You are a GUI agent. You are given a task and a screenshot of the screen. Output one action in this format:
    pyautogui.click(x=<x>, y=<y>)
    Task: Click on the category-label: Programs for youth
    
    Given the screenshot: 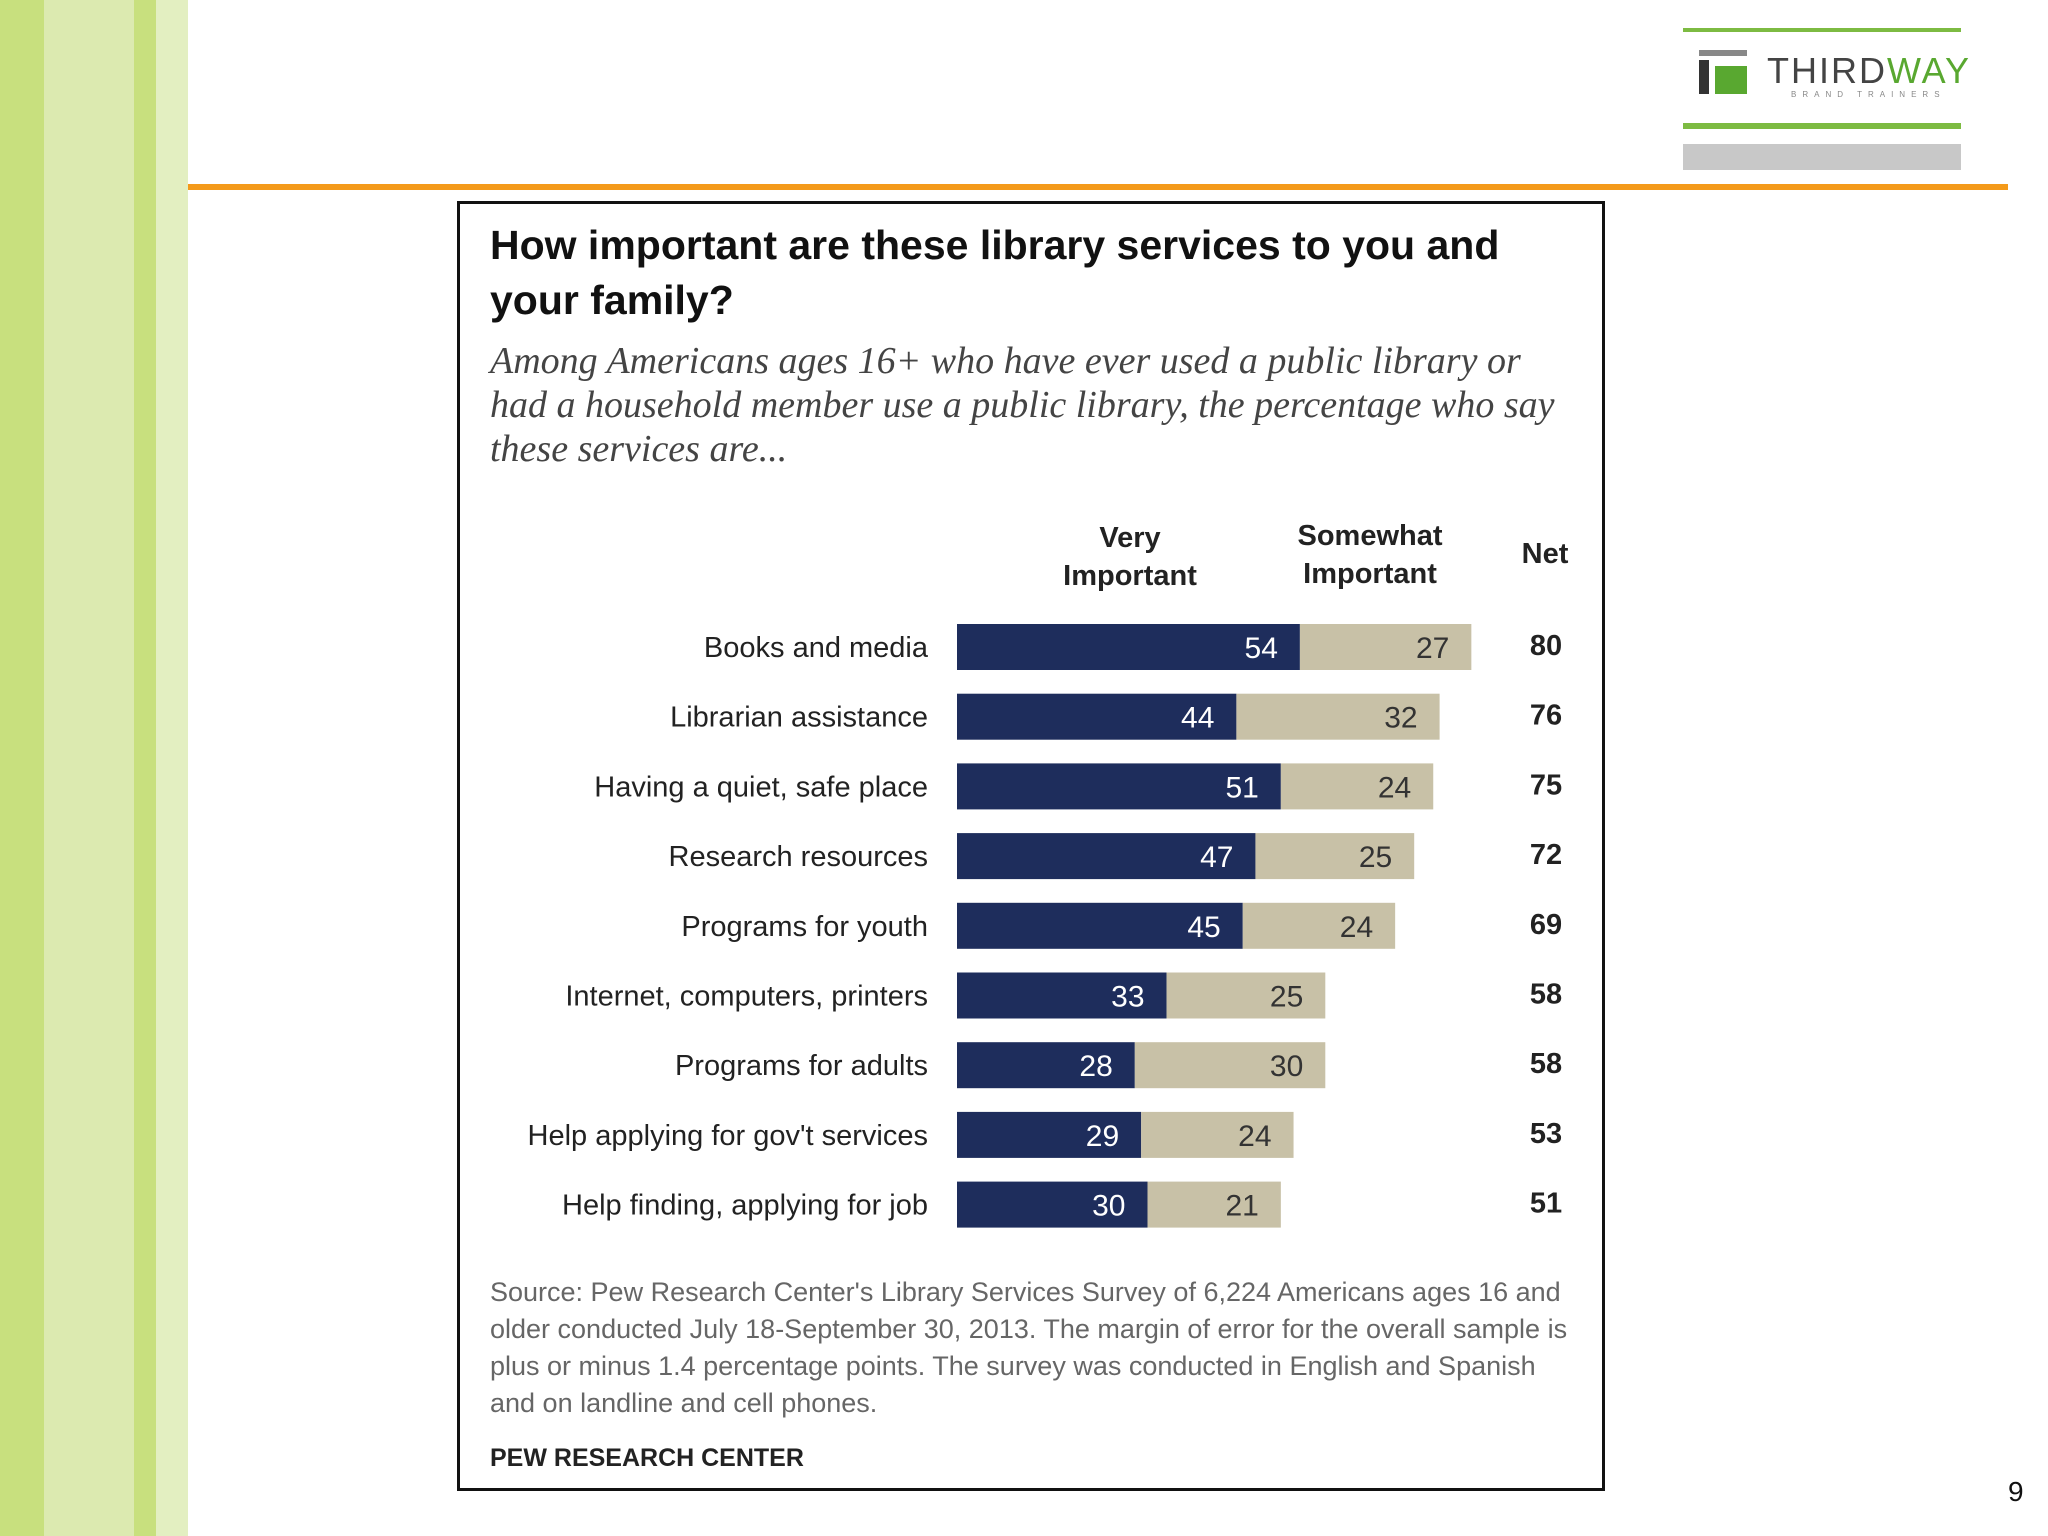 What is the action you would take?
    pyautogui.click(x=804, y=927)
    